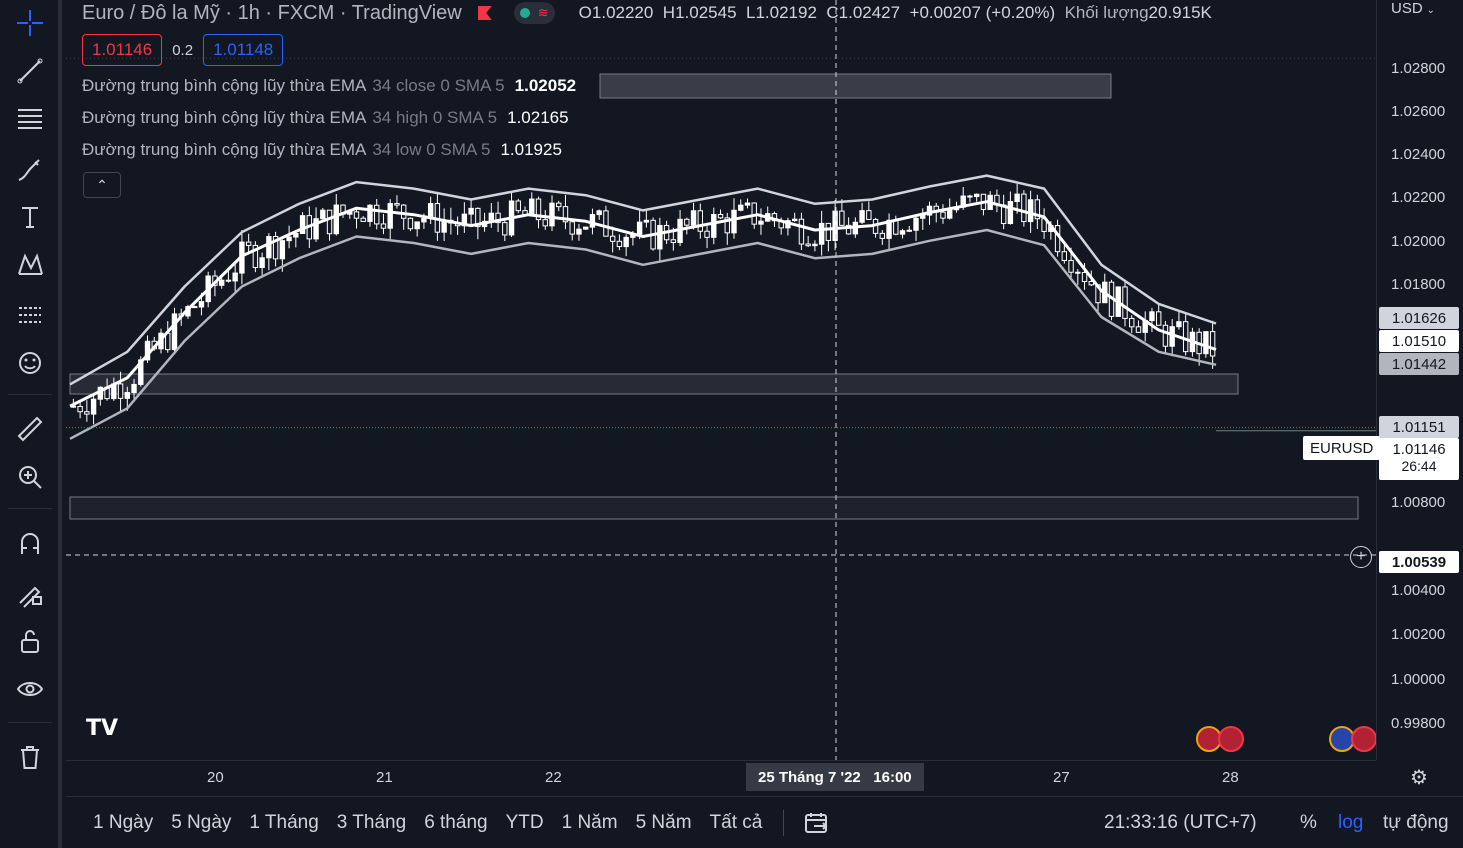 This screenshot has width=1463, height=848. What do you see at coordinates (215, 777) in the screenshot?
I see `time-tick: 20` at bounding box center [215, 777].